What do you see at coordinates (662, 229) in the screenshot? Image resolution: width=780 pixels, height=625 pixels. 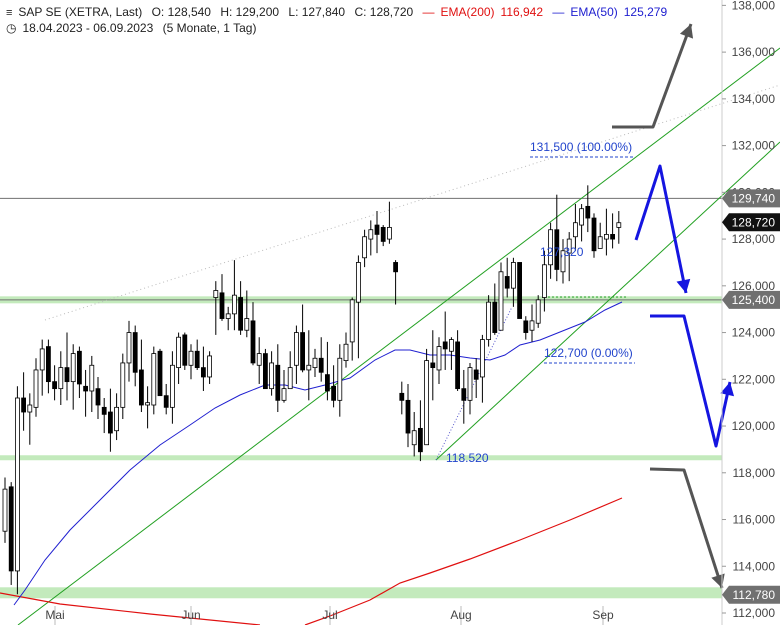 I see `arrow-blue-down` at bounding box center [662, 229].